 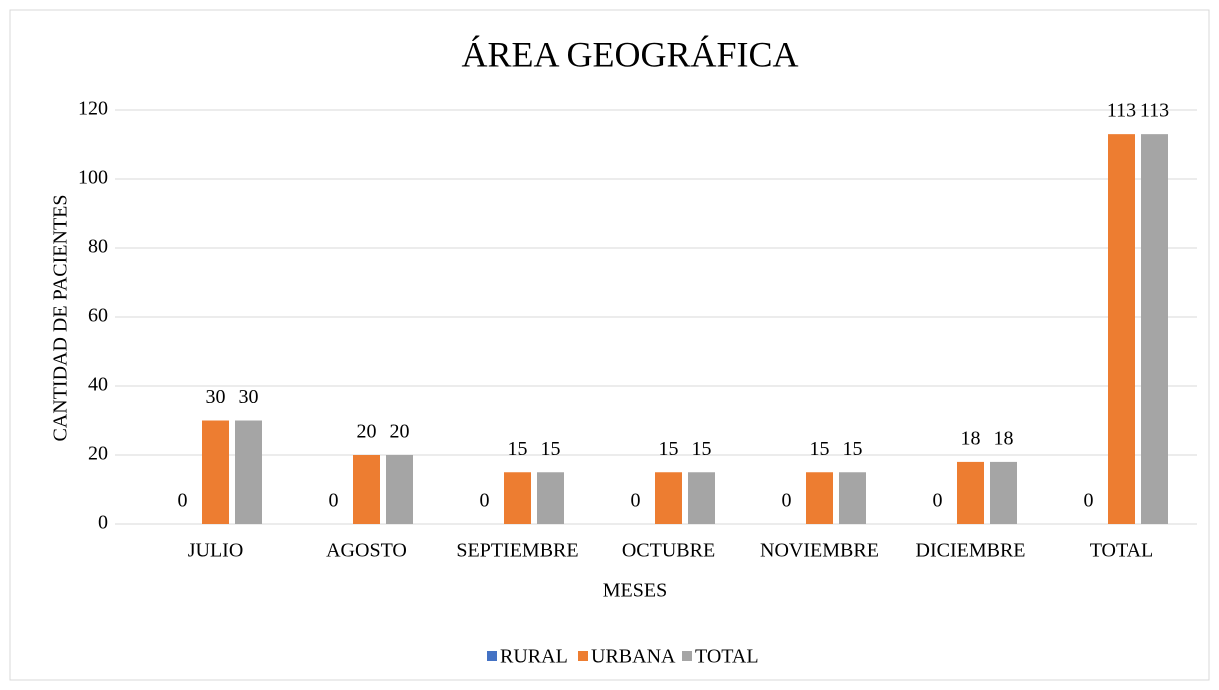 What do you see at coordinates (633, 657) in the screenshot?
I see `legend-label: URBANA` at bounding box center [633, 657].